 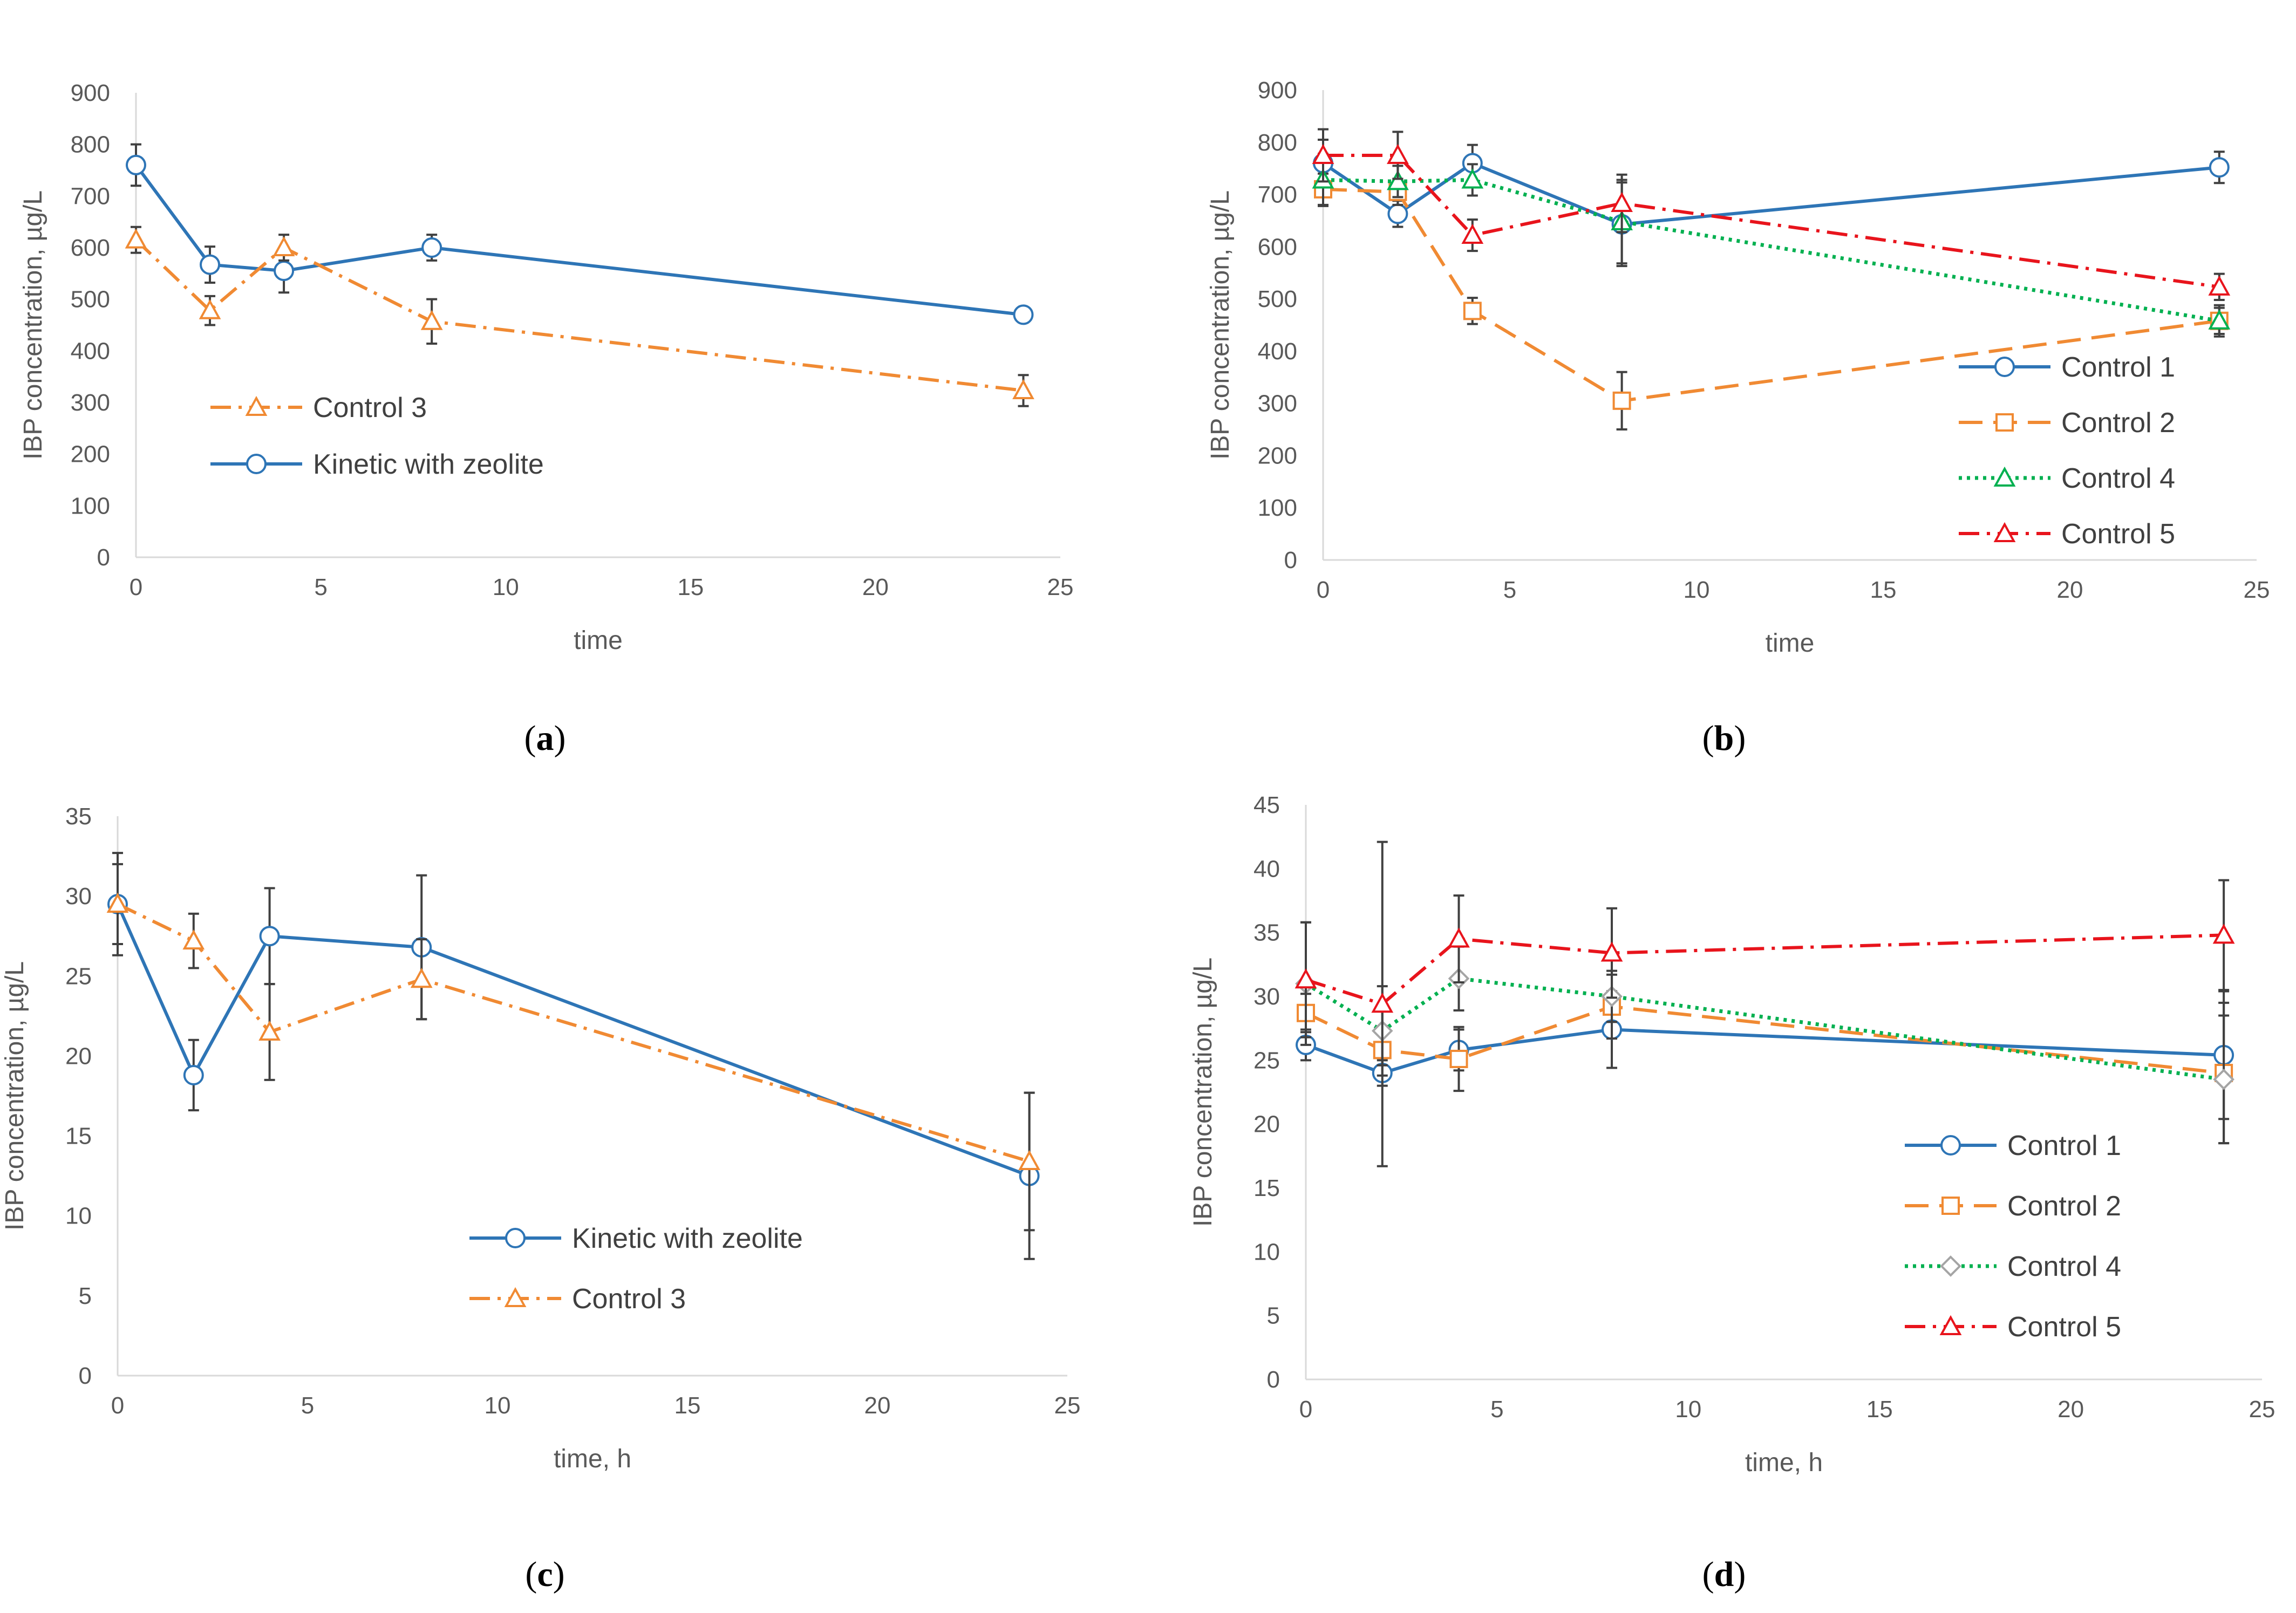 What do you see at coordinates (1274, 1316) in the screenshot?
I see `chart-d-ytick-label: 5` at bounding box center [1274, 1316].